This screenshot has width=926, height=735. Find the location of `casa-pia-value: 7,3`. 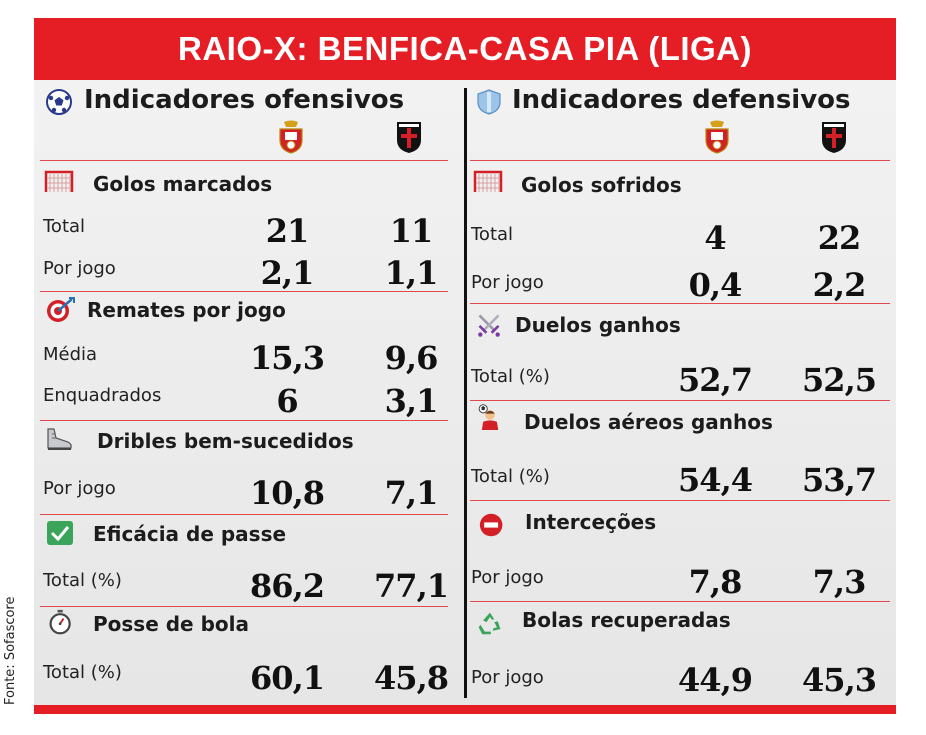

casa-pia-value: 7,3 is located at coordinates (839, 582).